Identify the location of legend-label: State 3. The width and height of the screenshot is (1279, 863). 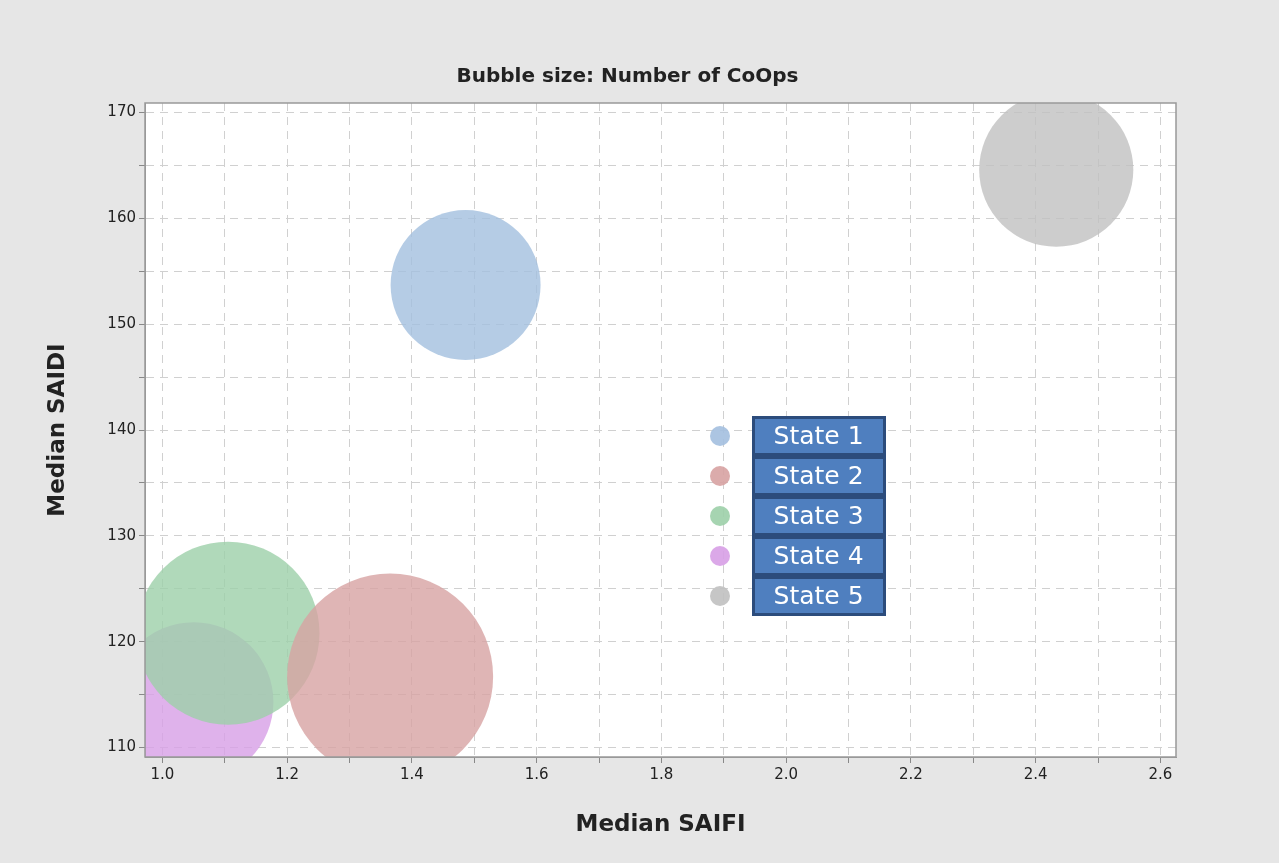
(818, 515).